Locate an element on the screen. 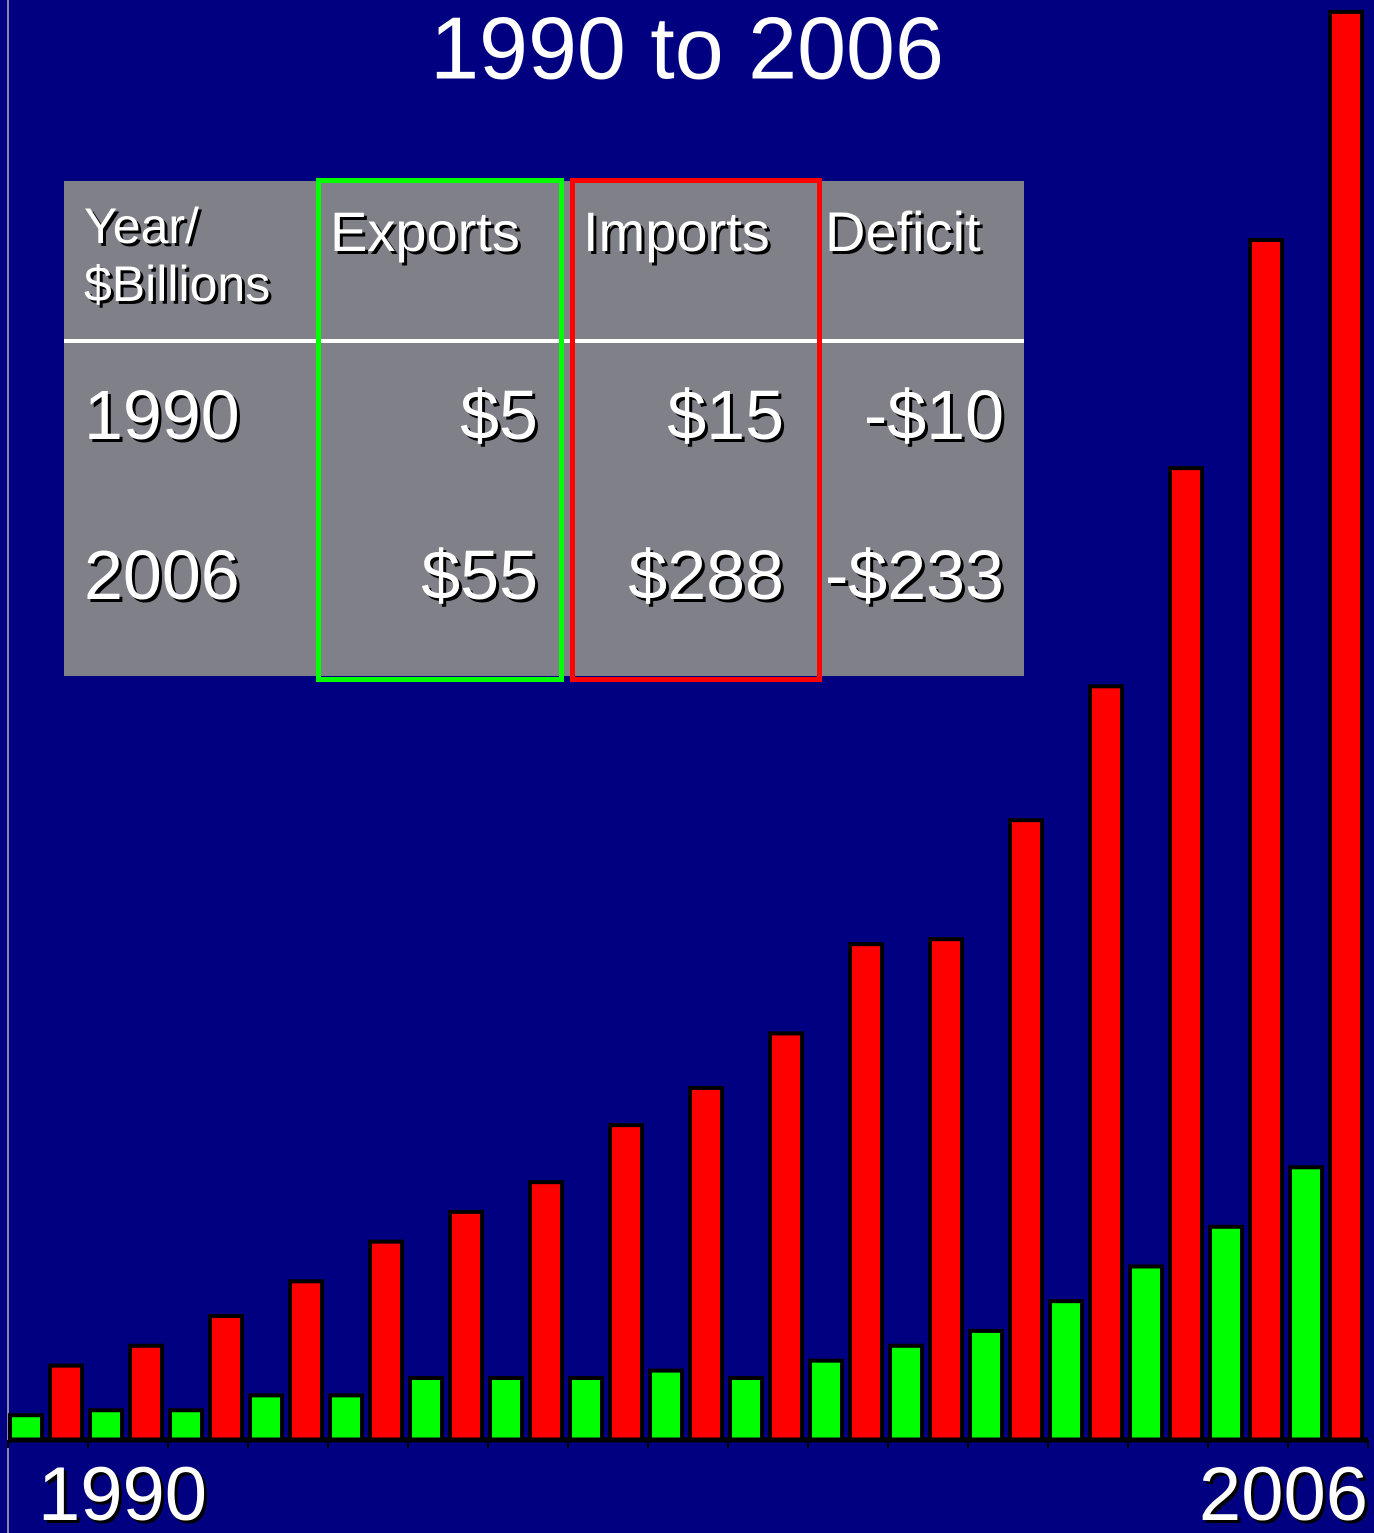  table-cell: -$10 is located at coordinates (933, 415).